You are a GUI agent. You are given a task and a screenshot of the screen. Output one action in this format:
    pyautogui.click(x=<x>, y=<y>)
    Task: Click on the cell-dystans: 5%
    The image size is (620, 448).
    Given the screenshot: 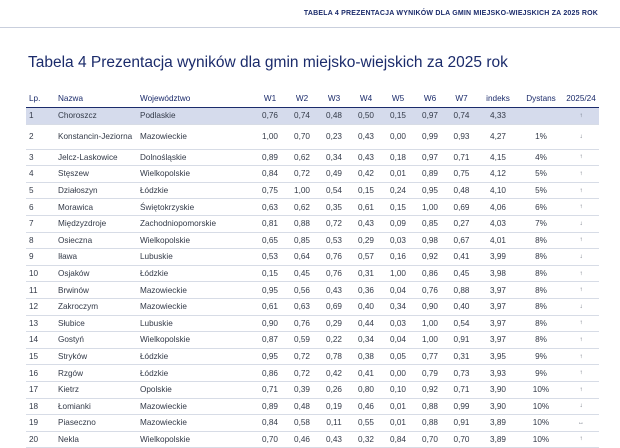 What is the action you would take?
    pyautogui.click(x=541, y=174)
    